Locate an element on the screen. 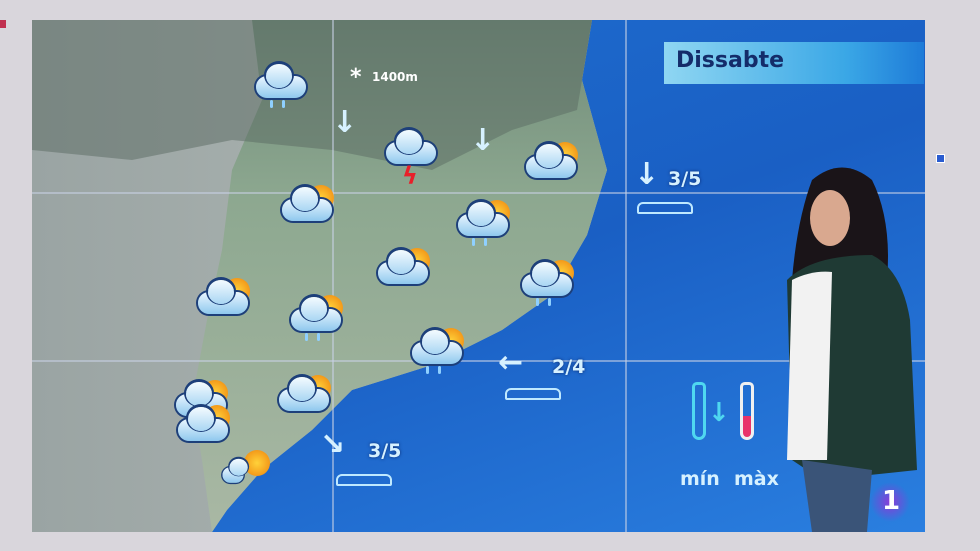 The width and height of the screenshot is (980, 551). cloud-storm-icon: ϟ is located at coordinates (412, 159).